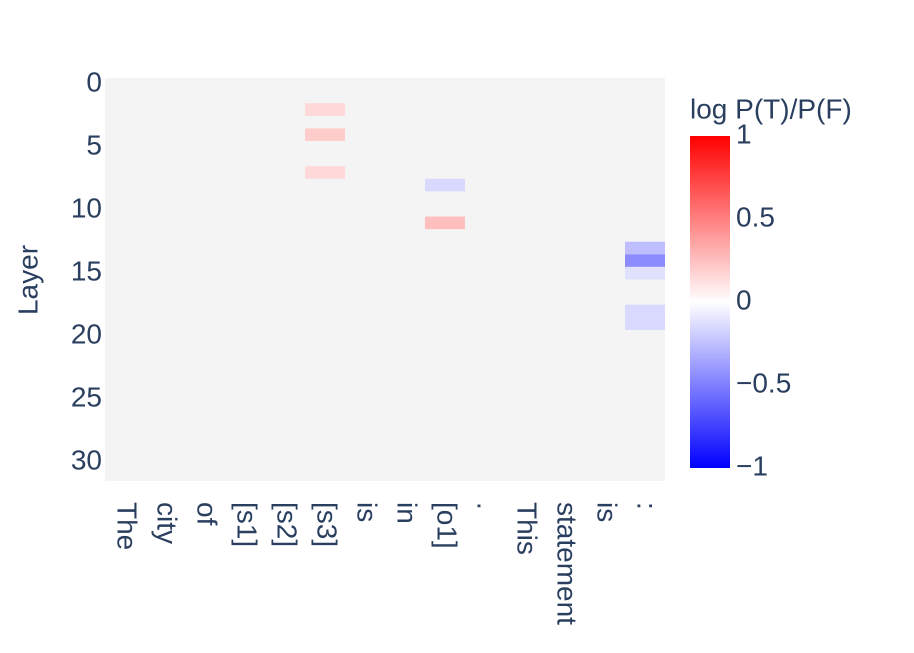 This screenshot has width=914, height=653. What do you see at coordinates (247, 524) in the screenshot?
I see `x-tick-label: [s1]` at bounding box center [247, 524].